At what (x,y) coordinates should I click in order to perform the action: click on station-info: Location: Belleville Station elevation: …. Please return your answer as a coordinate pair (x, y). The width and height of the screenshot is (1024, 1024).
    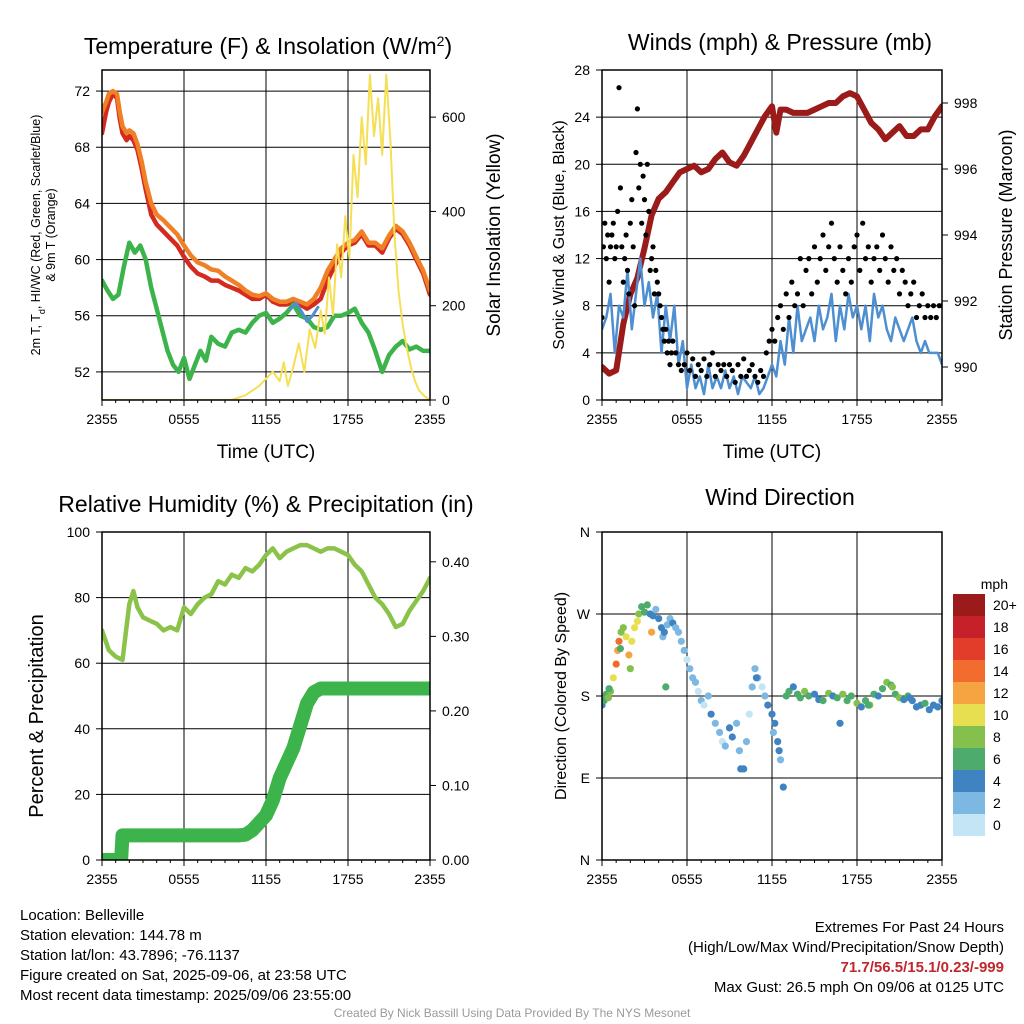
    Looking at the image, I should click on (185, 956).